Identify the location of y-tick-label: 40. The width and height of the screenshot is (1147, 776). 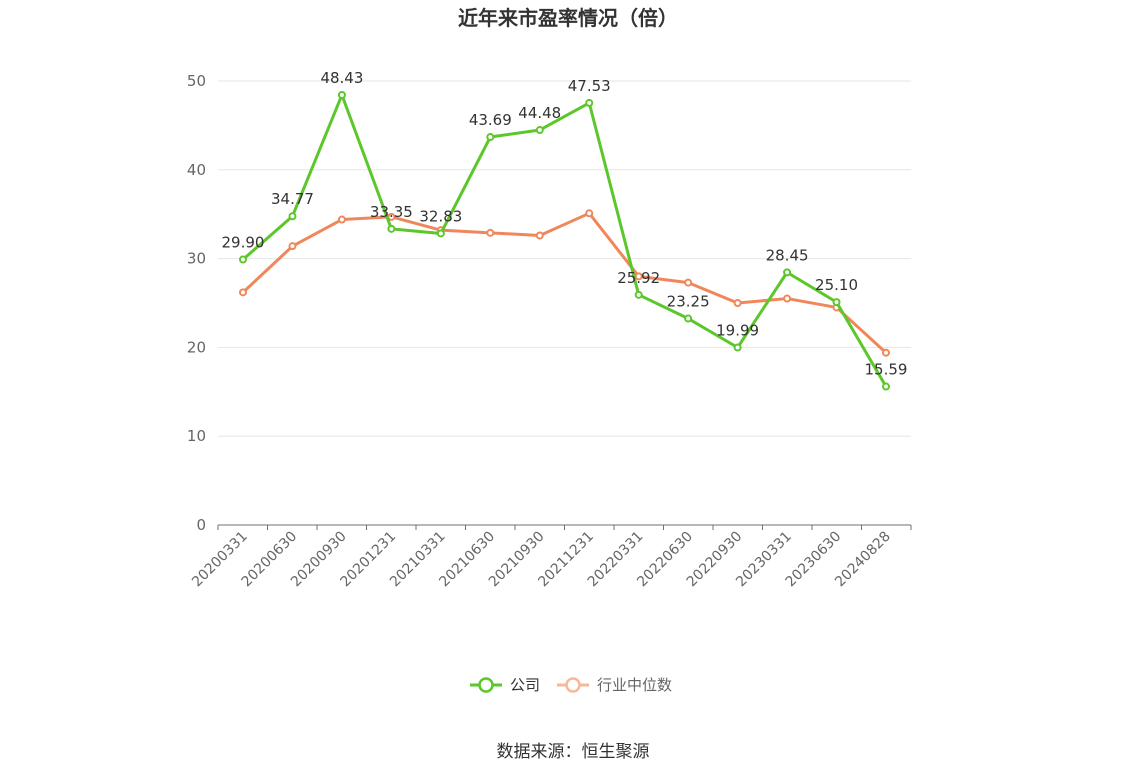
(196, 170).